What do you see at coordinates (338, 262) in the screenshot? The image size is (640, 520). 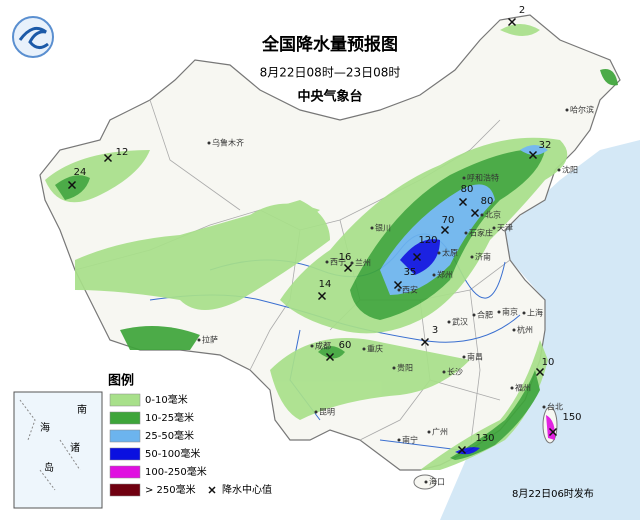 I see `city-label: 西宁` at bounding box center [338, 262].